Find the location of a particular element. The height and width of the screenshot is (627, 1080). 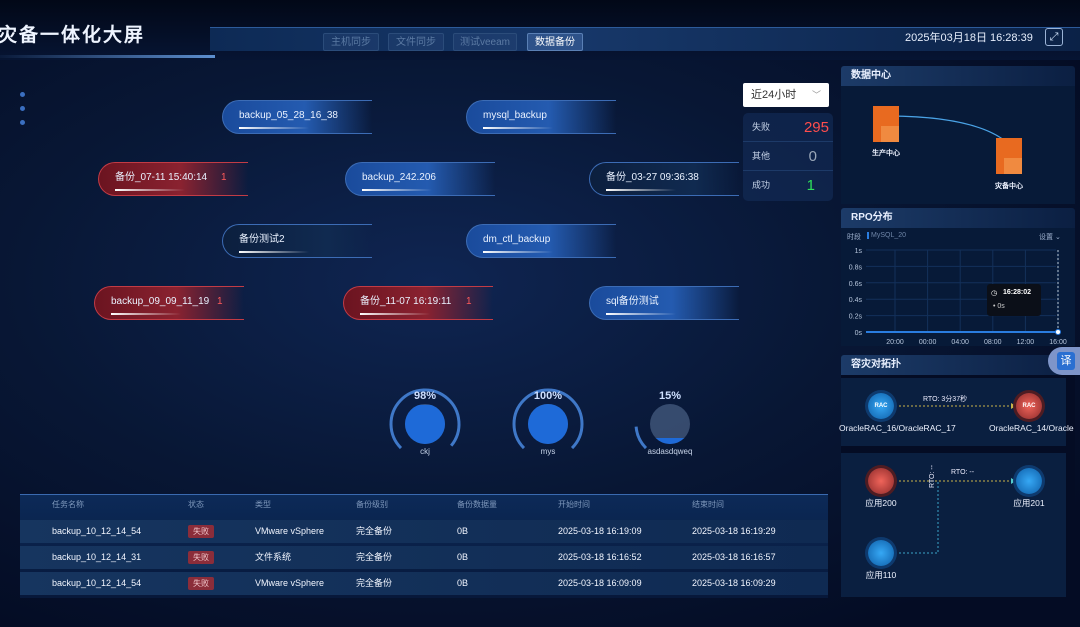

backup-job-card: backup_05_28_16_38 is located at coordinates (297, 117).